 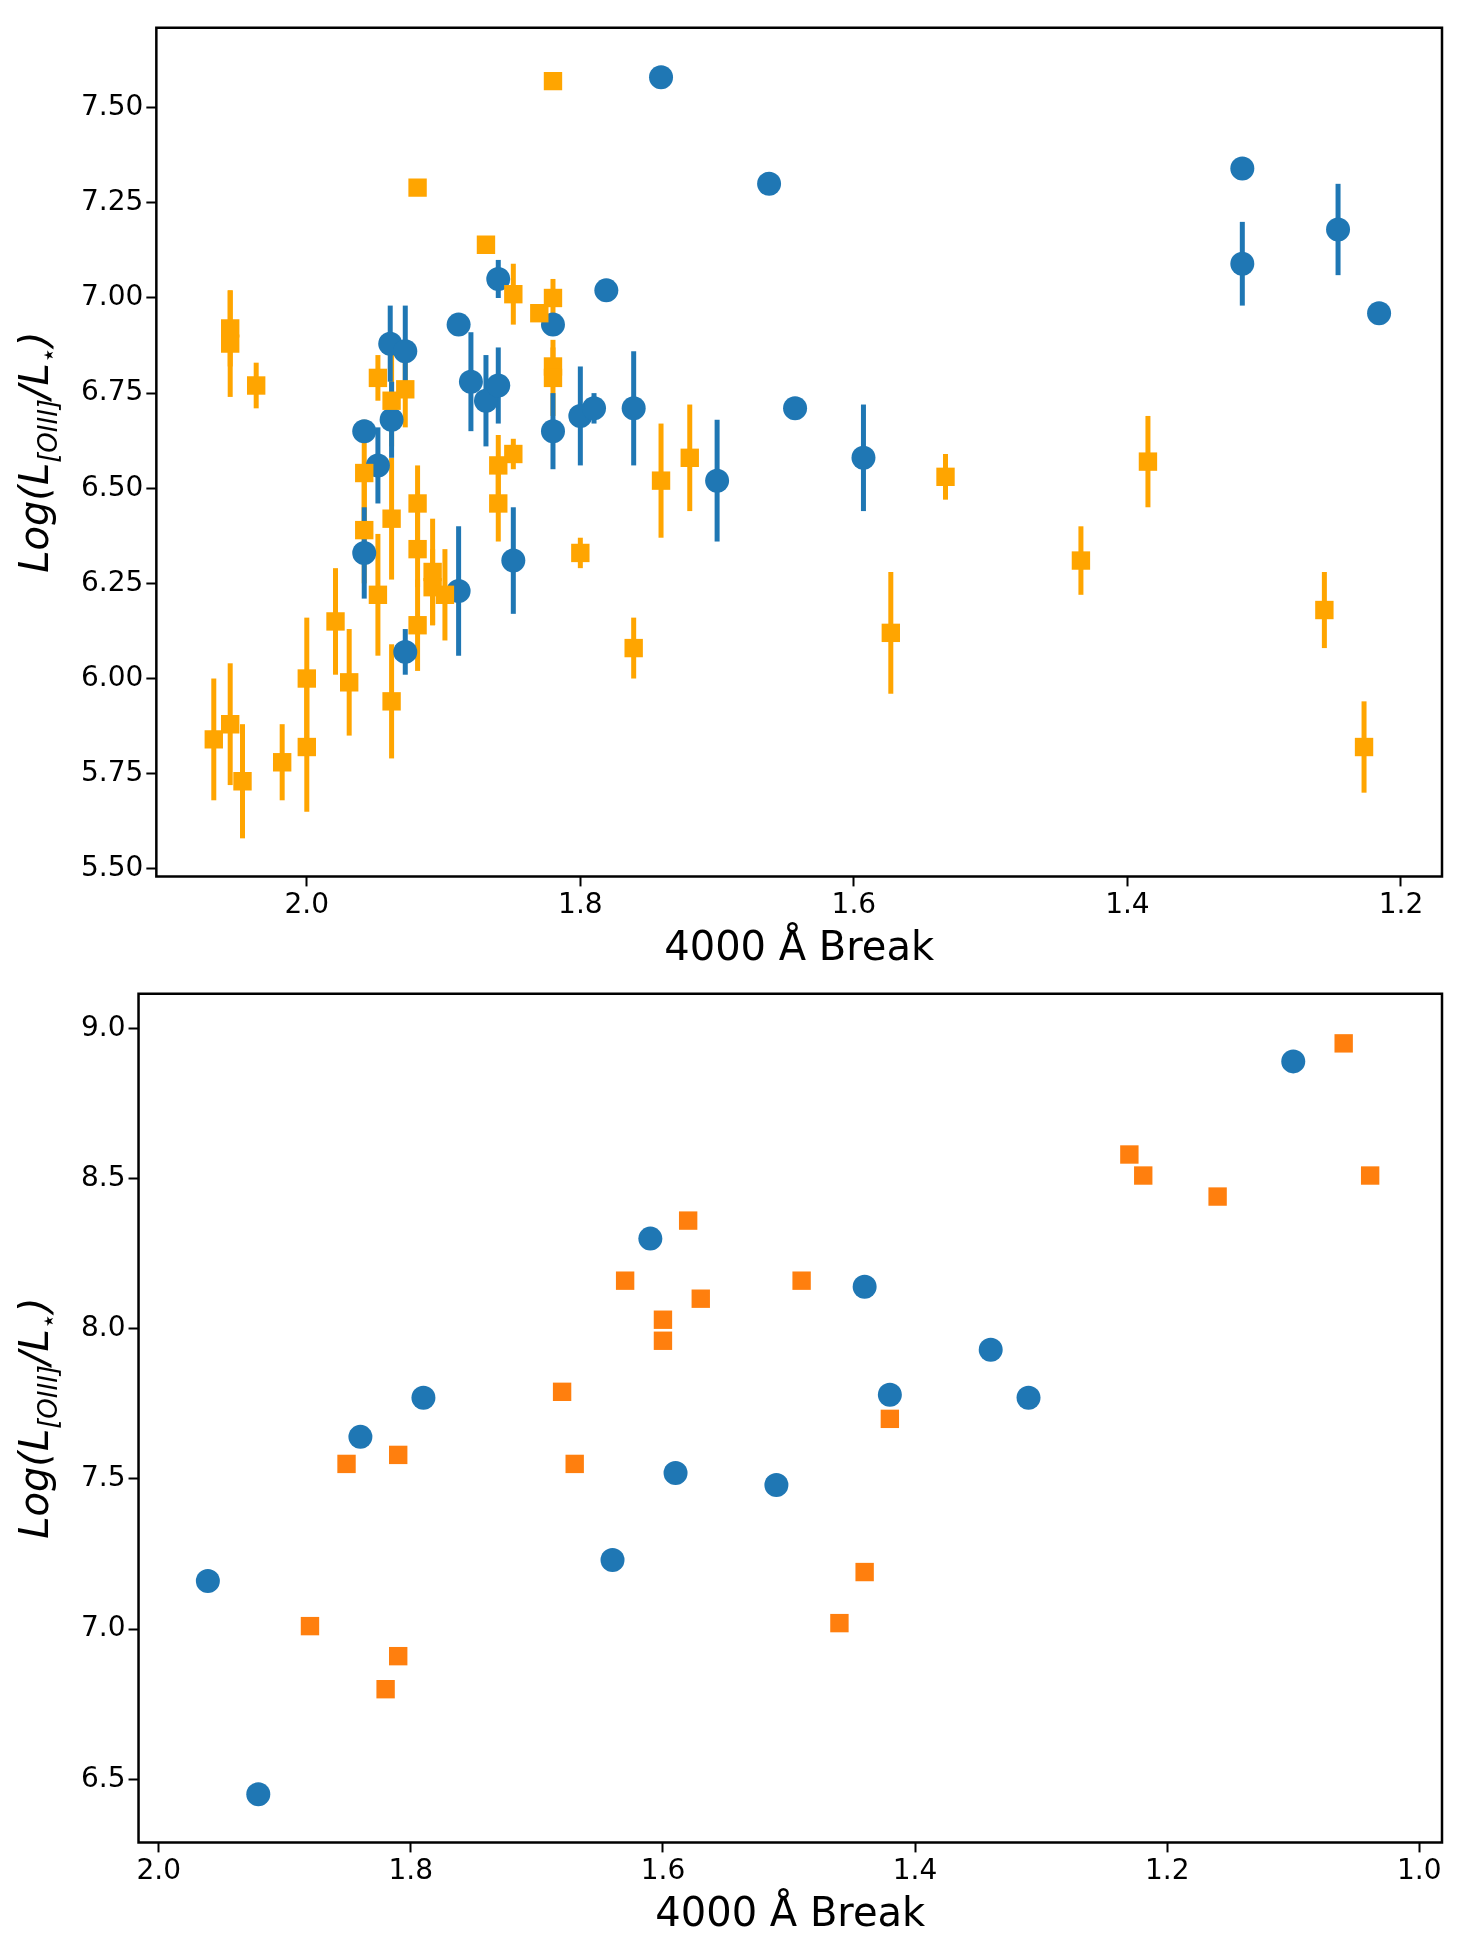 I want to click on y-tick-label: 7.00, so click(x=112, y=296).